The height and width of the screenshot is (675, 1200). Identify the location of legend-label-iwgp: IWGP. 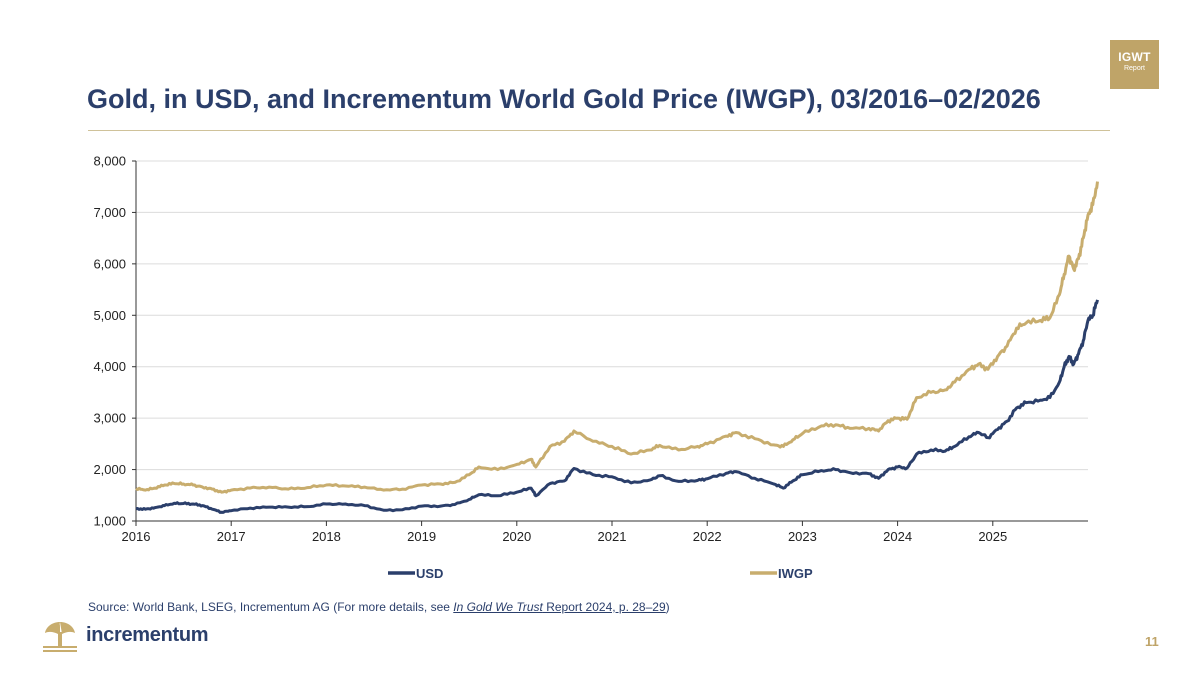
(795, 573).